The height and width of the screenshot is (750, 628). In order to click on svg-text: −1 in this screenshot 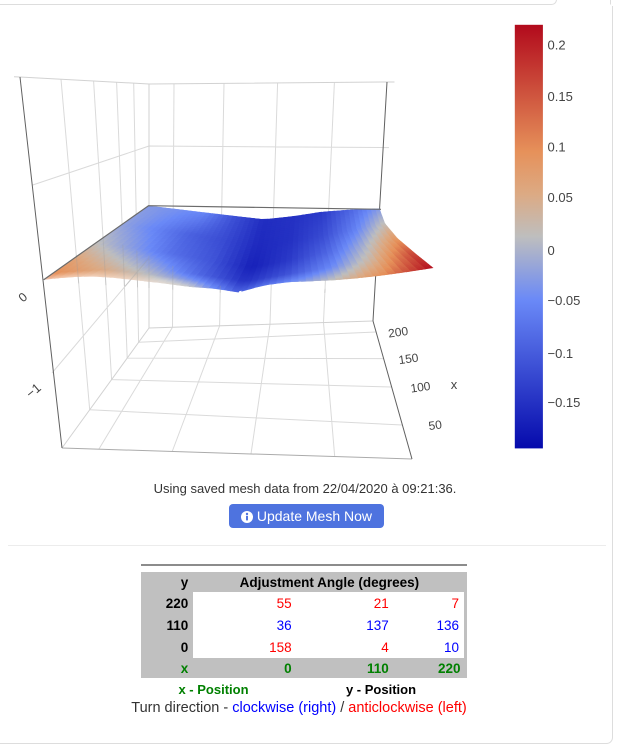, I will do `click(33, 390)`.